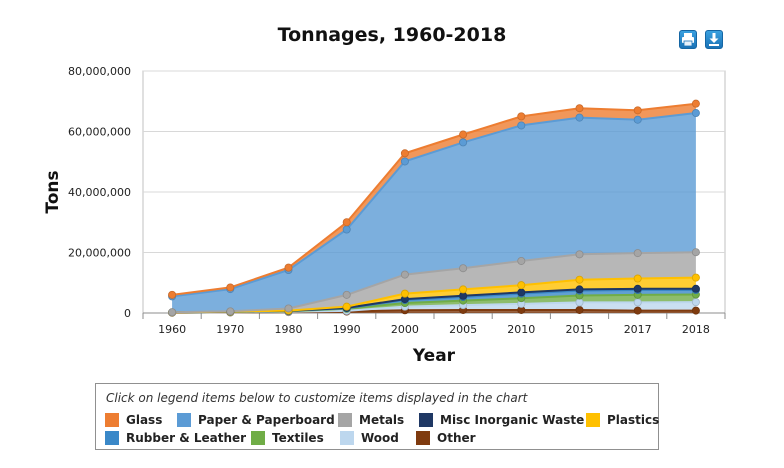 The width and height of the screenshot is (784, 468). I want to click on line-plastics, so click(434, 295).